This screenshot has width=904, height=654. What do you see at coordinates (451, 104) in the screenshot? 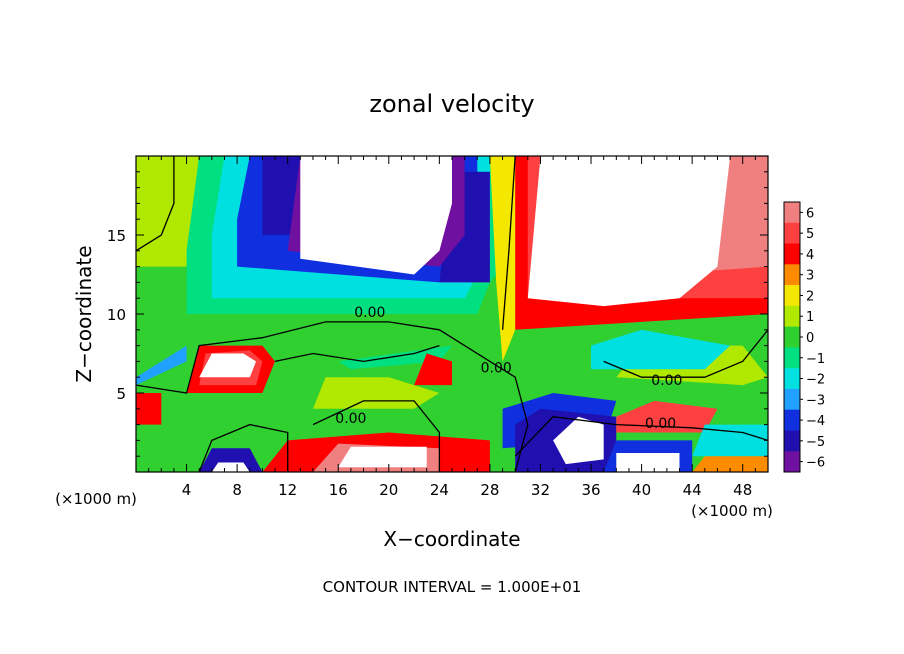
I see `chart-title: zonal velocity` at bounding box center [451, 104].